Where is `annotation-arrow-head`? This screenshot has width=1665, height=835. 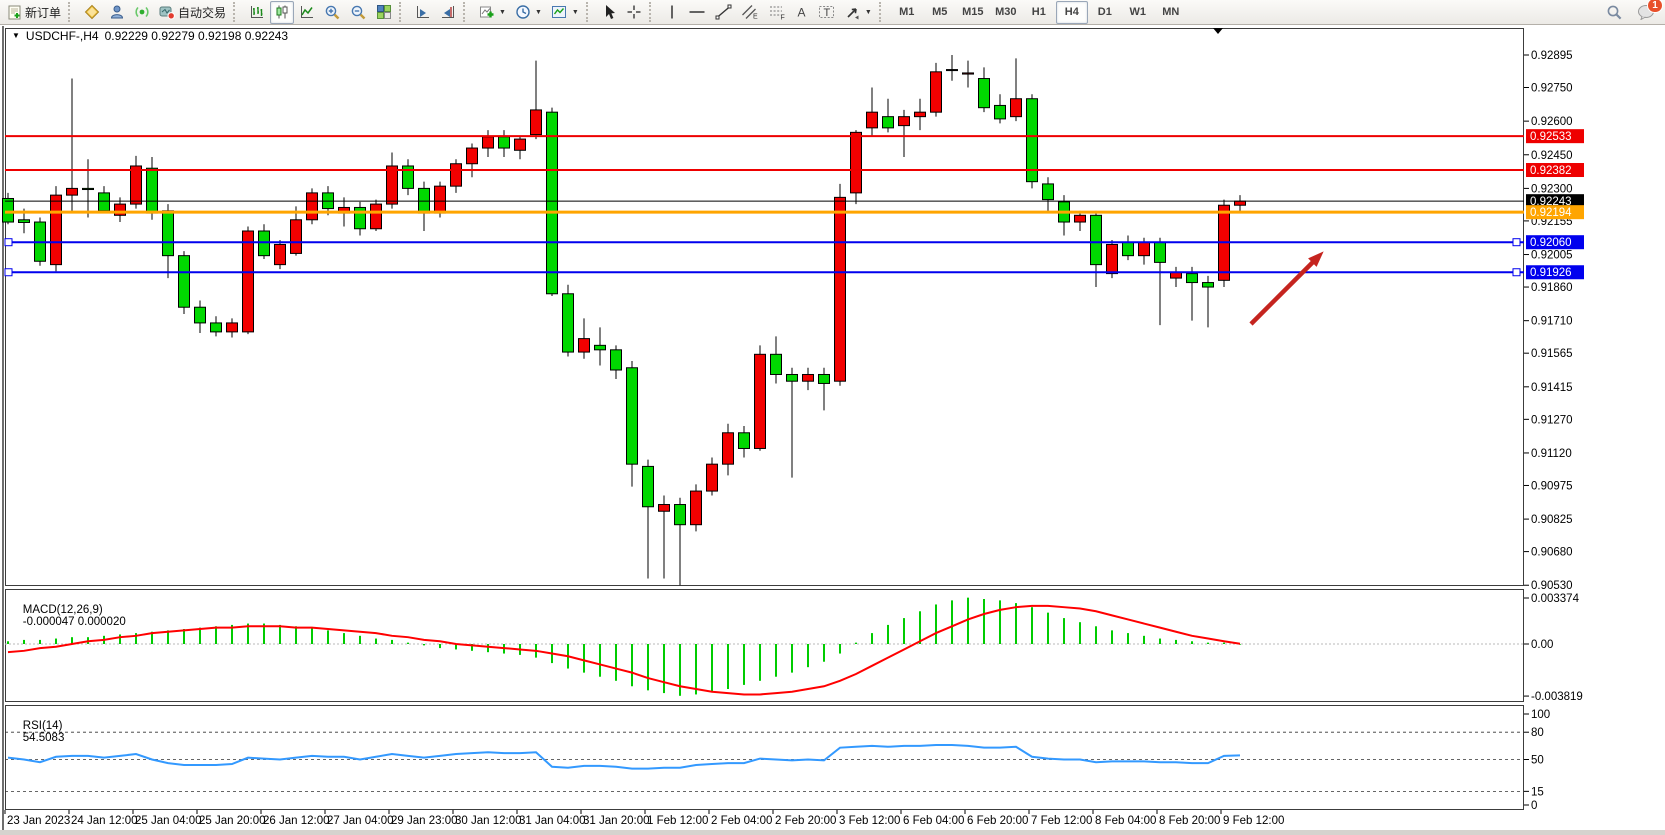 annotation-arrow-head is located at coordinates (1316, 259).